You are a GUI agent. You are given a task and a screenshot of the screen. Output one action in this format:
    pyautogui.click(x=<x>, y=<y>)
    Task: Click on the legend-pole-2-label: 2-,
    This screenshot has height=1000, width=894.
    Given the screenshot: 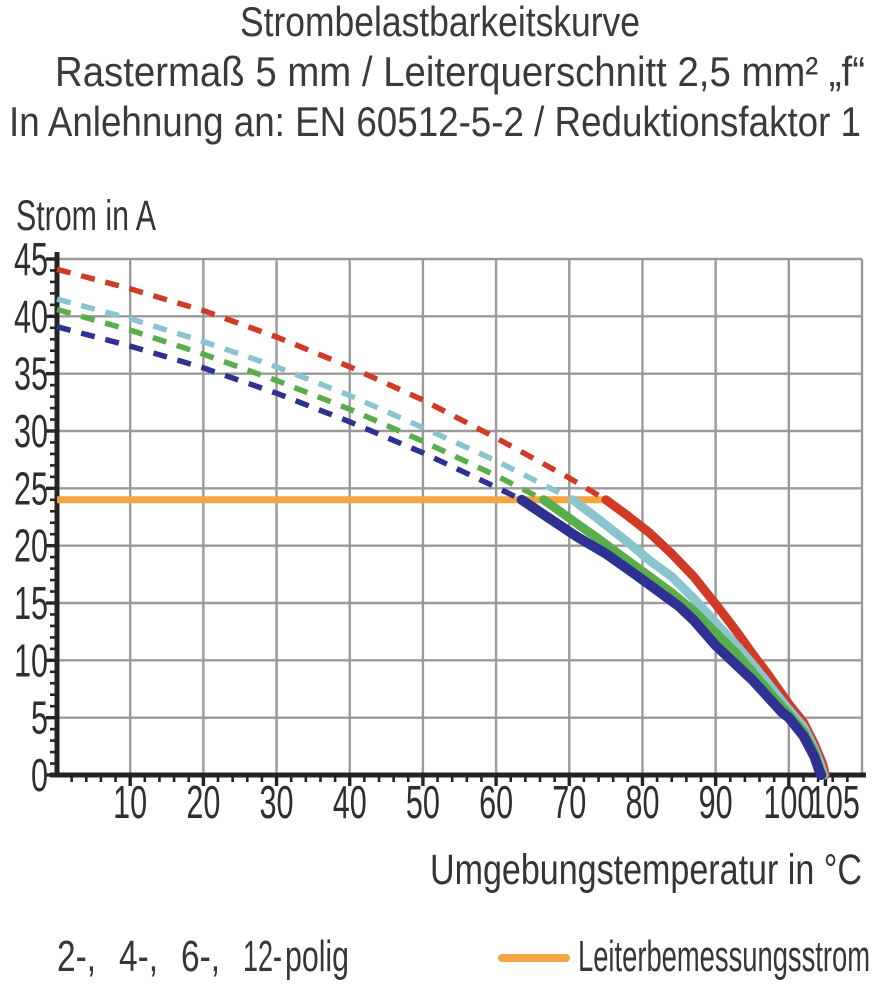 What is the action you would take?
    pyautogui.click(x=76, y=956)
    